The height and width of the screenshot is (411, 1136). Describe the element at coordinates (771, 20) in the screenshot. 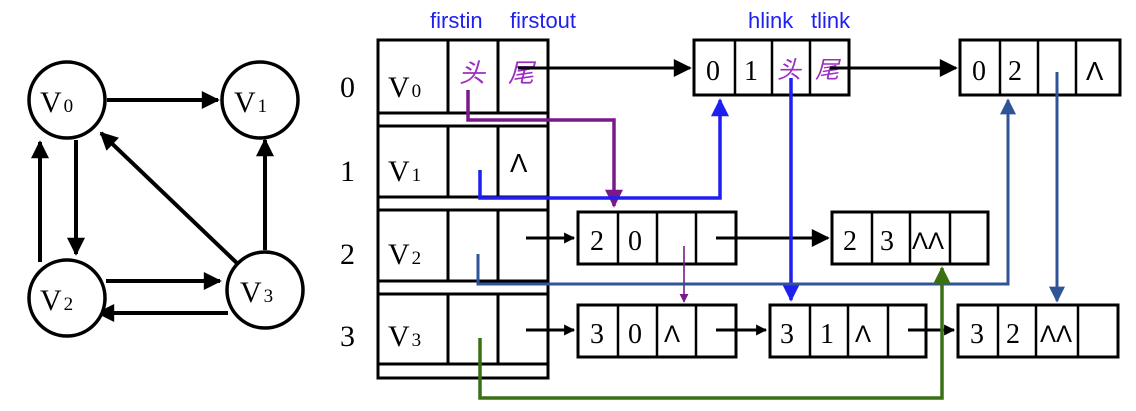

I see `header-hlink: hlink` at that location.